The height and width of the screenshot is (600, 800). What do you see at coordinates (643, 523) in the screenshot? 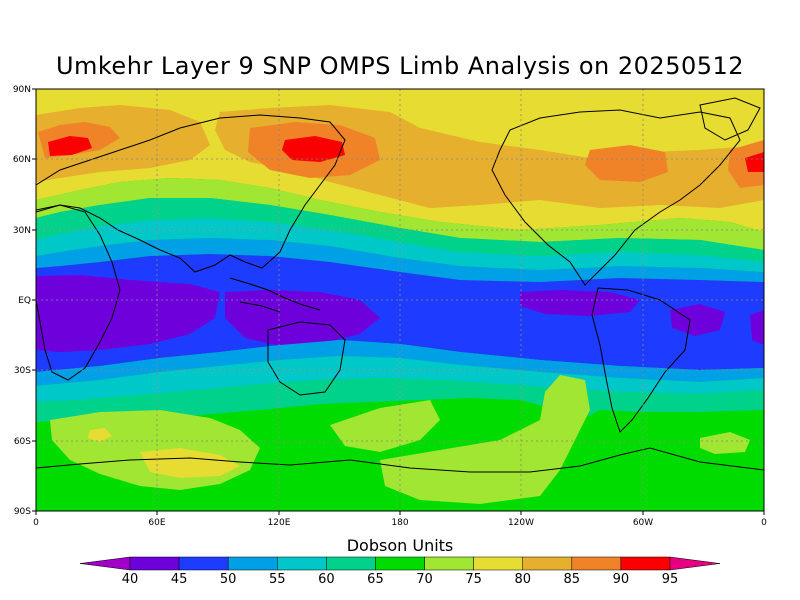
I see `lon-tick-label: 60W` at bounding box center [643, 523].